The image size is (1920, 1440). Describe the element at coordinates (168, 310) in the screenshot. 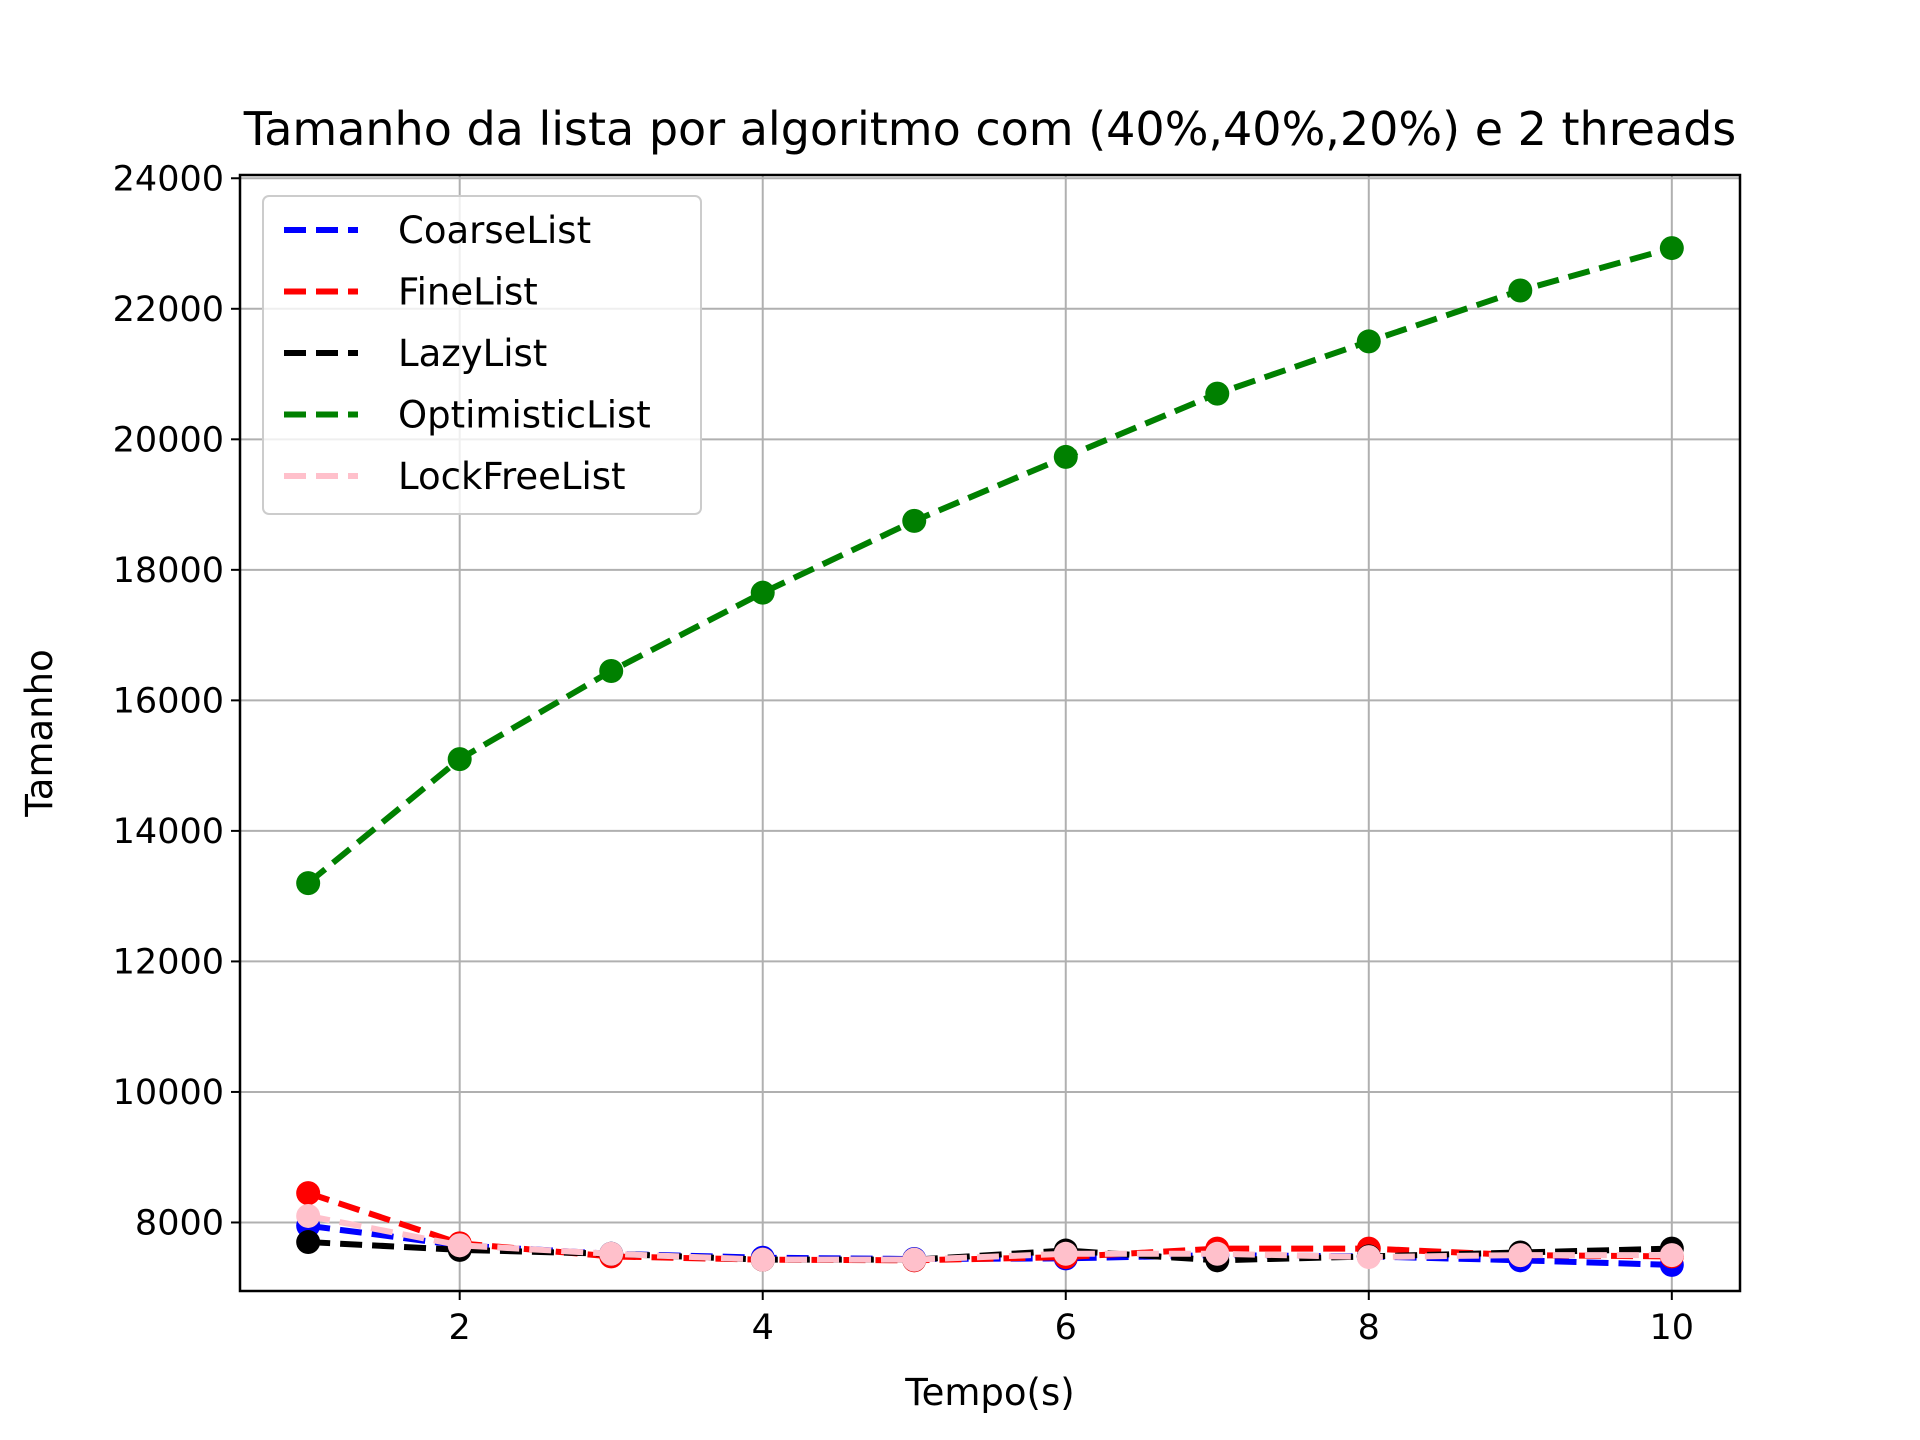

I see `y-tick-label: 22000` at that location.